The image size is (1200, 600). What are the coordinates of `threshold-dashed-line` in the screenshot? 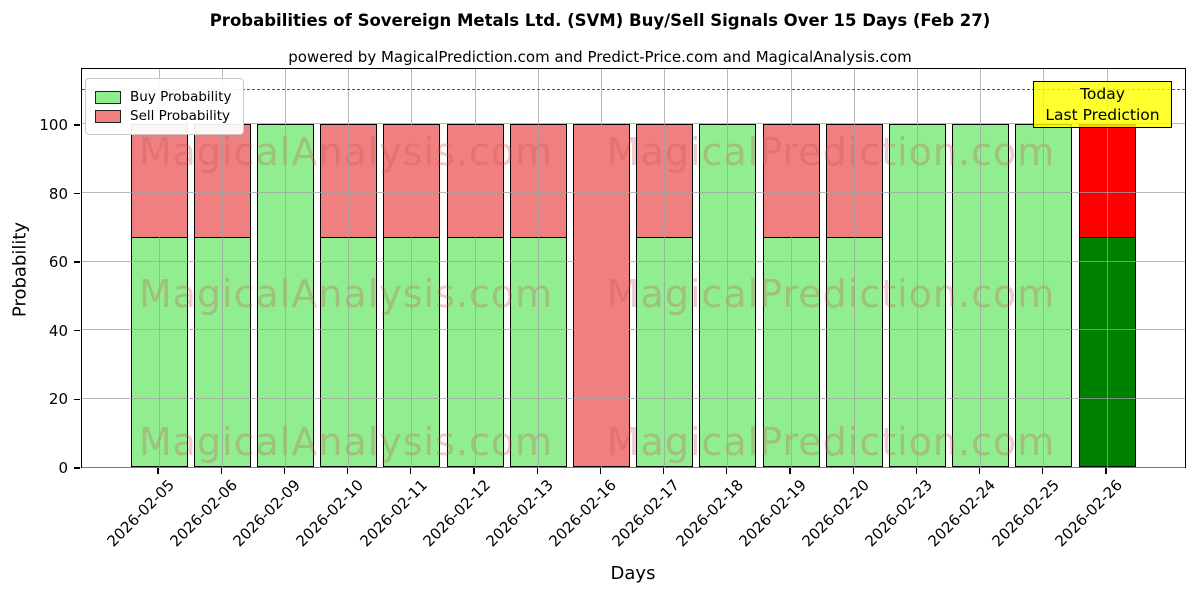 It's located at (633, 89).